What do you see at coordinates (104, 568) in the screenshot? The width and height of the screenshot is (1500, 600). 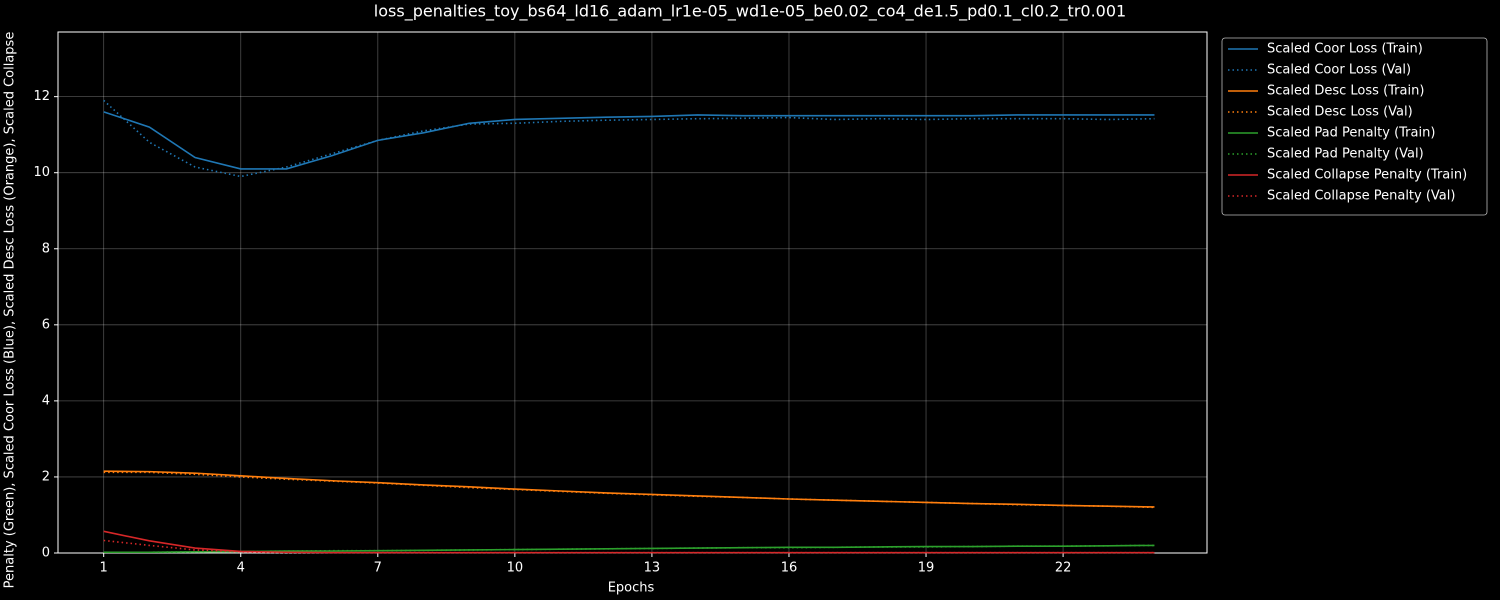 I see `x-tick-label: 1` at bounding box center [104, 568].